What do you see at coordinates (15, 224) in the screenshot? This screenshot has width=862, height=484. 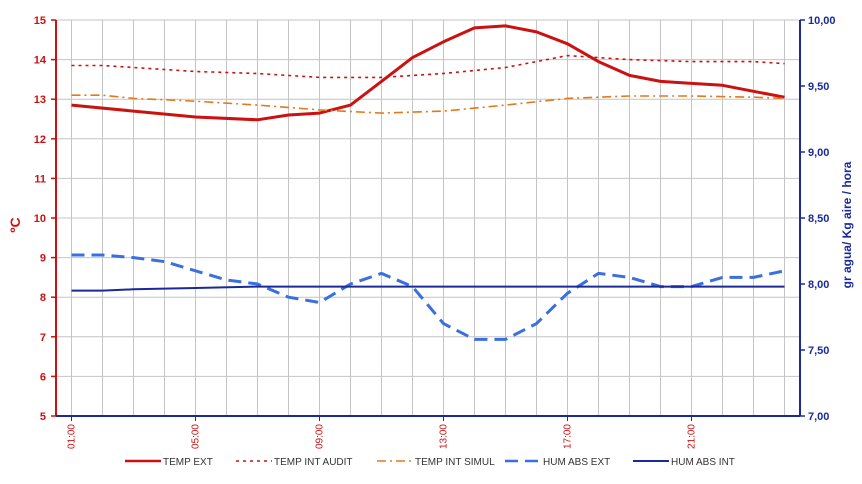 I see `left-axis-title: ºC` at bounding box center [15, 224].